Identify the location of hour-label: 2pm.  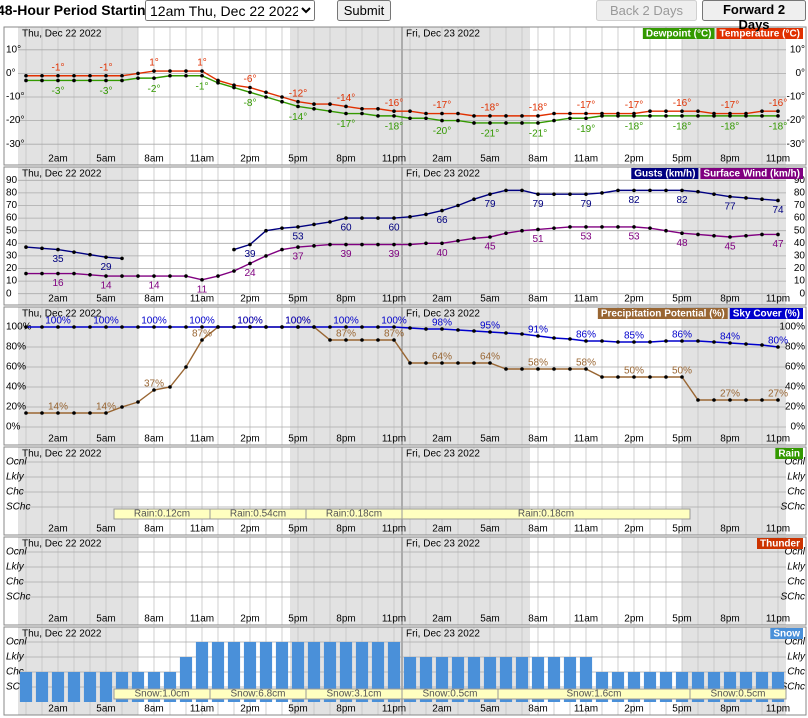
(633, 529).